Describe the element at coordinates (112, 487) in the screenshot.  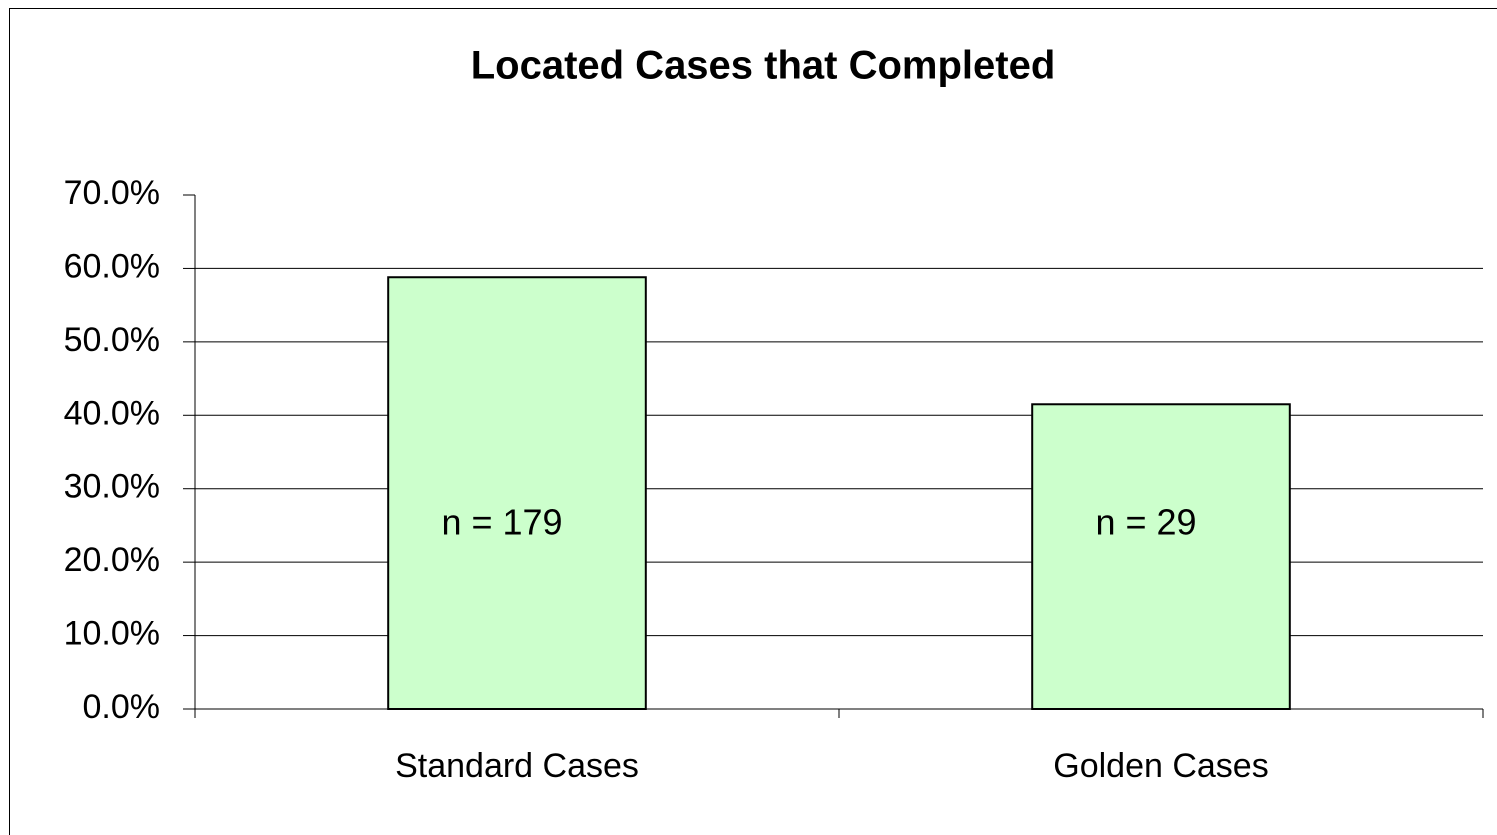
I see `y-tick-label: 30.0%` at that location.